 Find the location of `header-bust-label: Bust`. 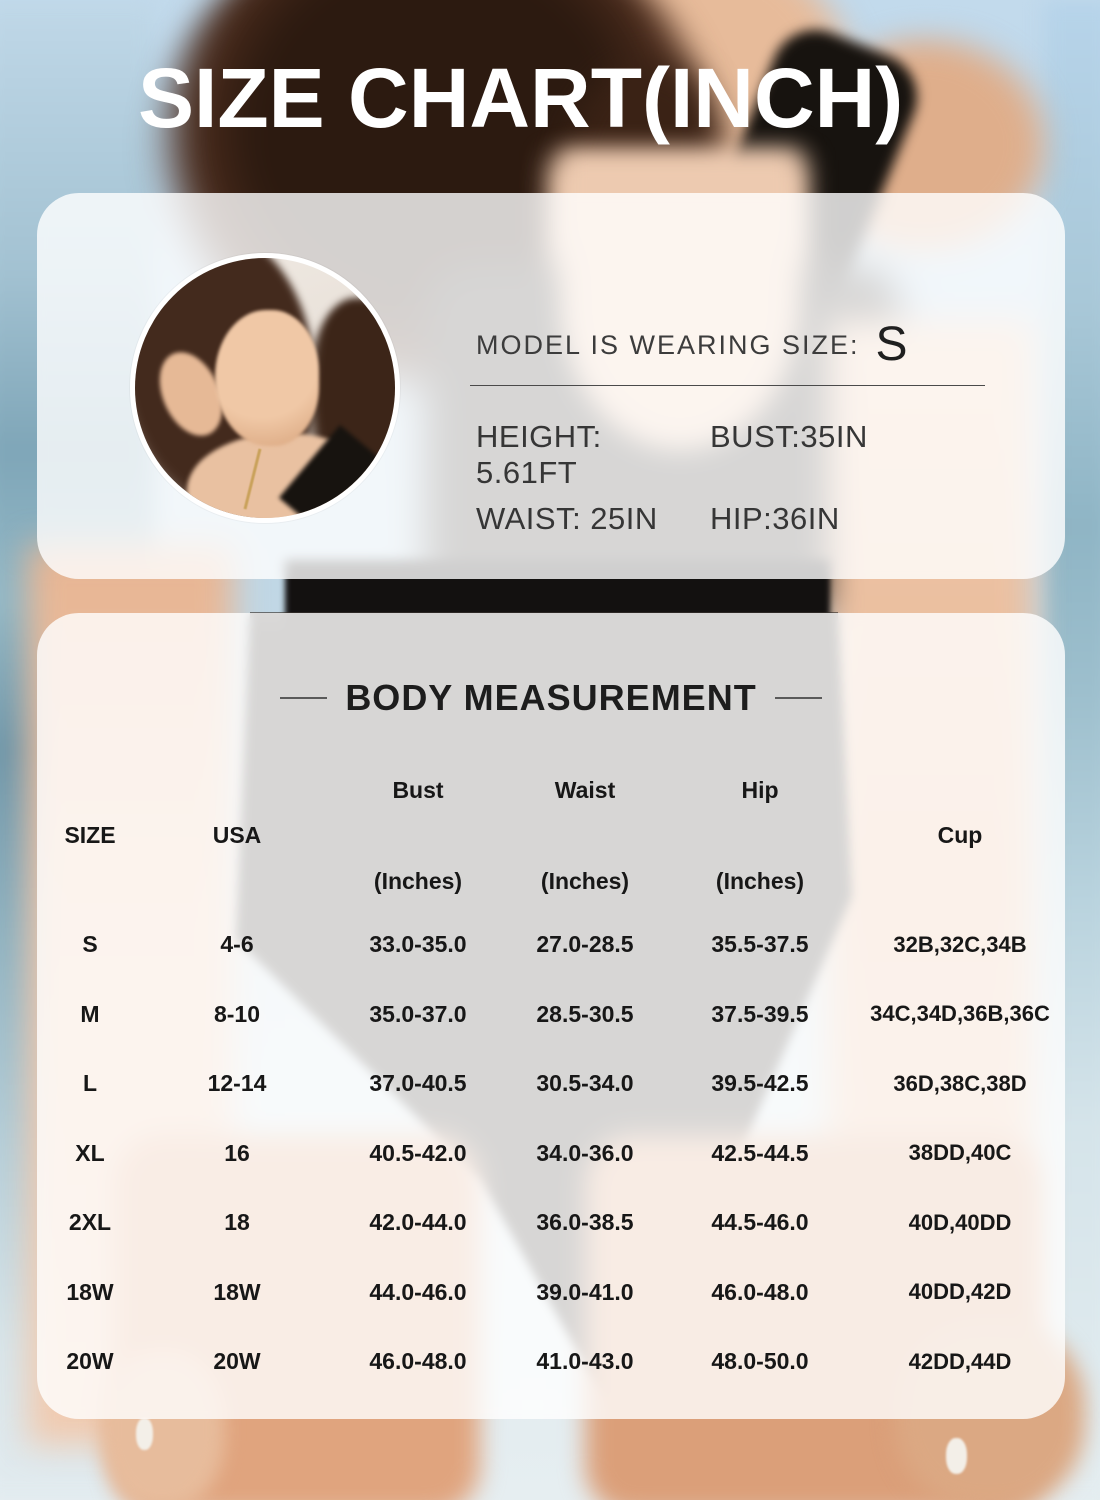

header-bust-label: Bust is located at coordinates (418, 790).